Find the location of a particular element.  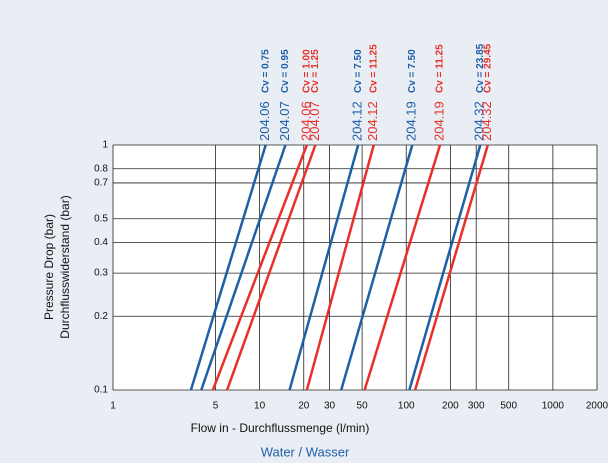

series-note: Cv = 29.45 is located at coordinates (487, 68).